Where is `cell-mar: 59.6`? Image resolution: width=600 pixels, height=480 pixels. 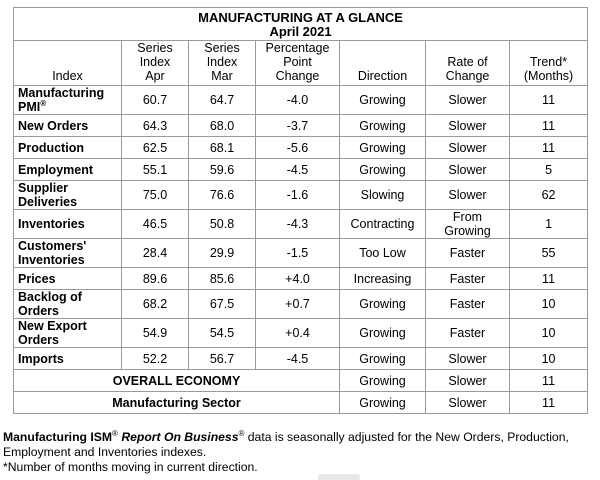 cell-mar: 59.6 is located at coordinates (222, 169).